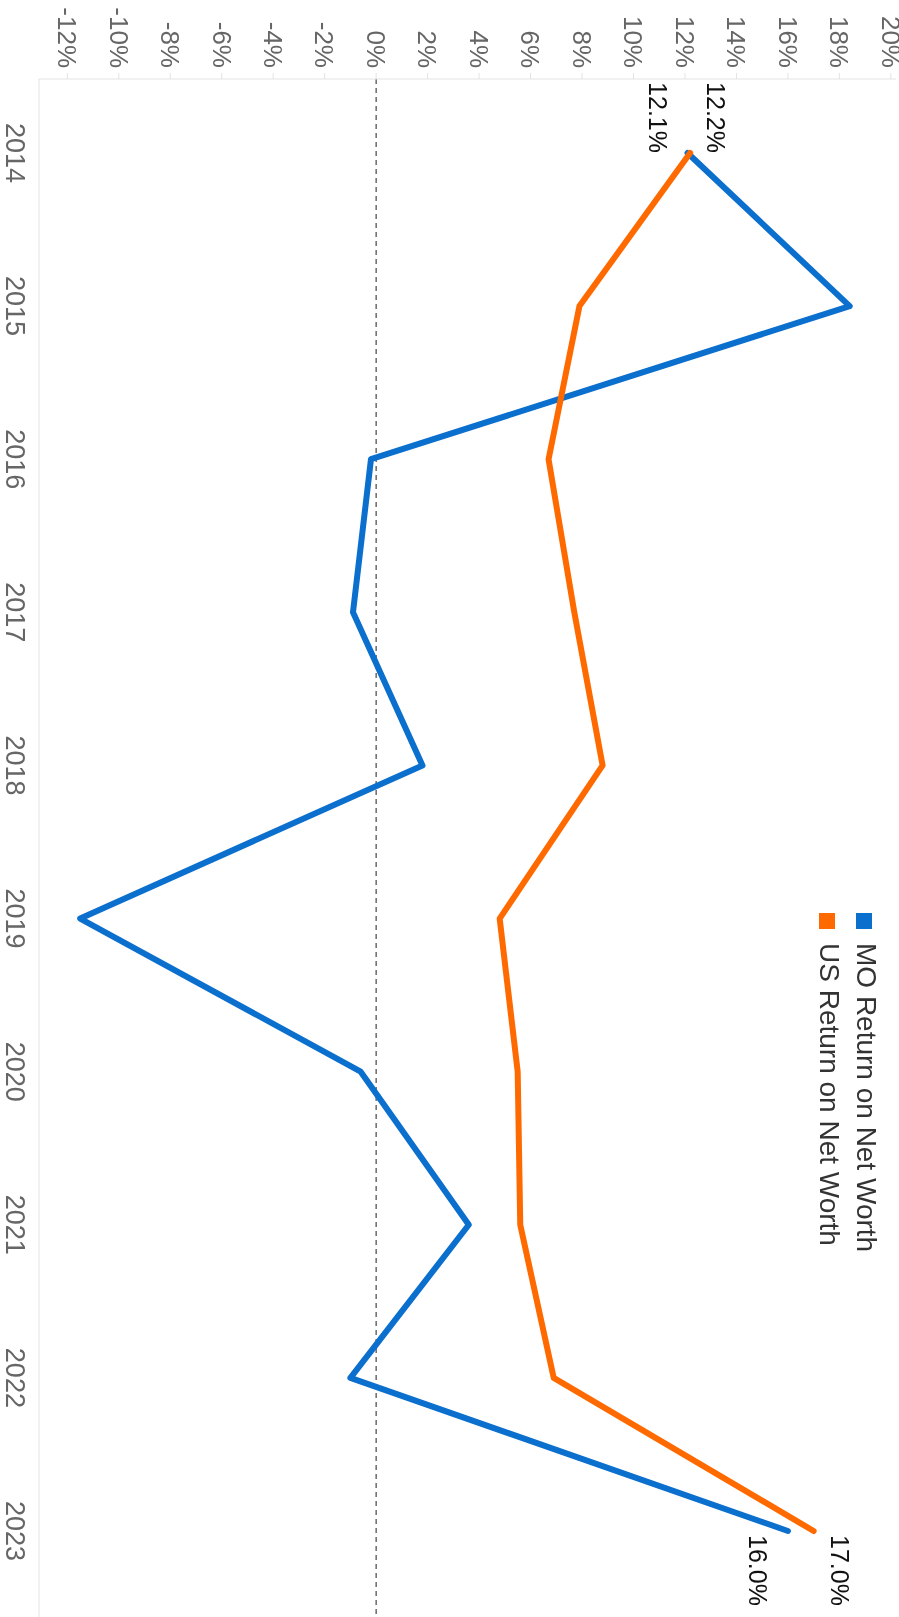 The image size is (899, 1617). I want to click on x-tick-label: 12%, so click(684, 41).